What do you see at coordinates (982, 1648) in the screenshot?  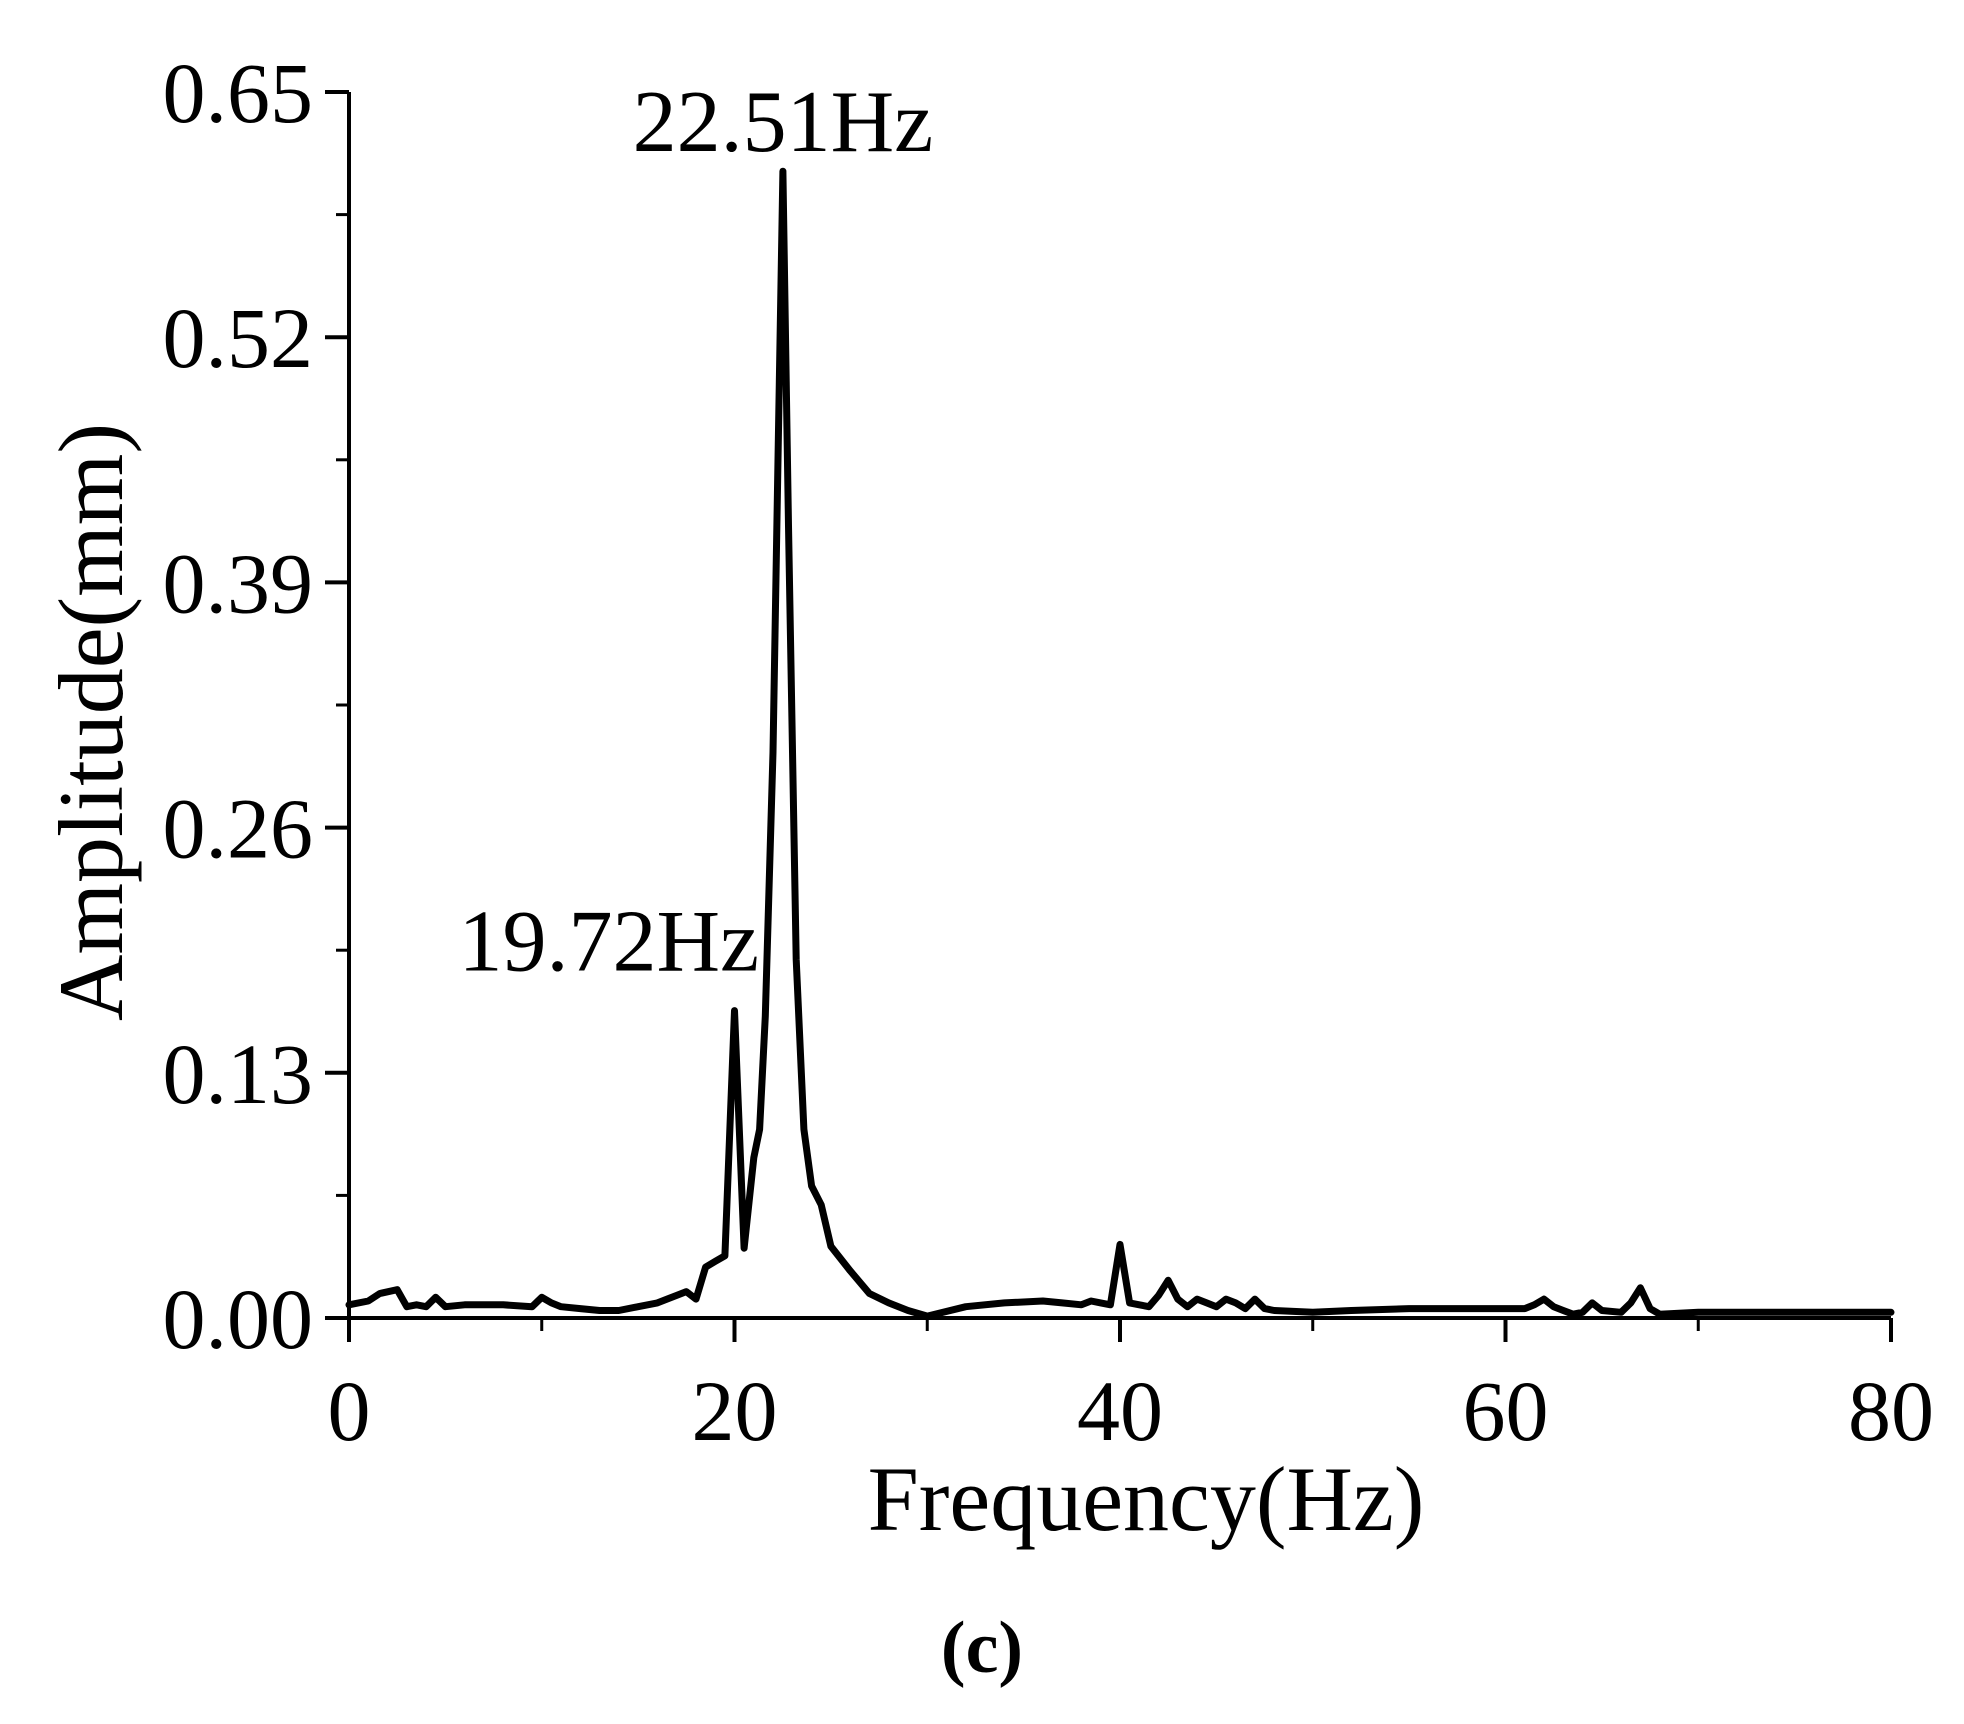 I see `panel-label: (c)` at bounding box center [982, 1648].